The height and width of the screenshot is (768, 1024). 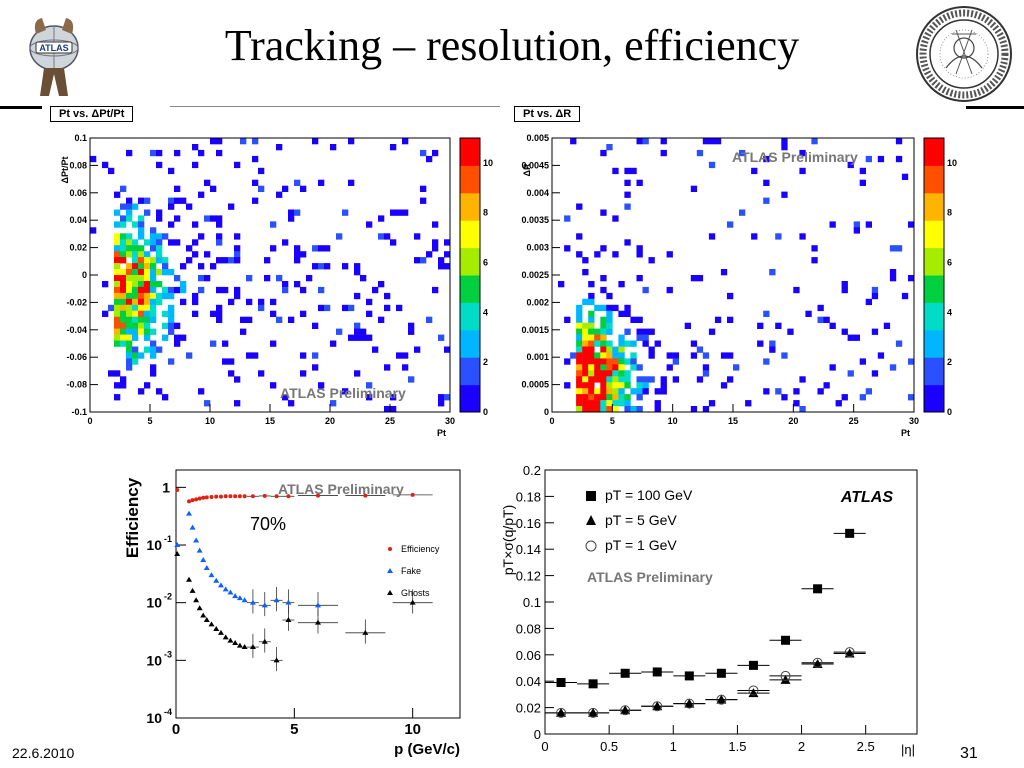 I want to click on y-tick-label: 0.02, so click(x=528, y=708).